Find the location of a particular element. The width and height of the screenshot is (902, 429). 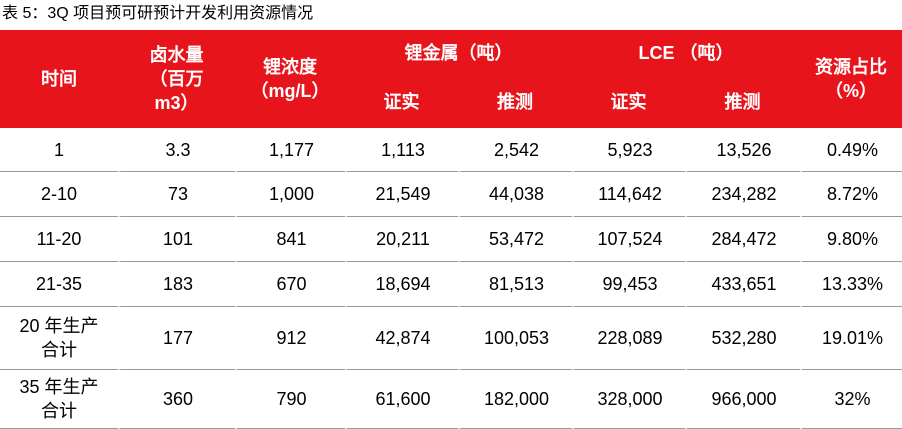

table-cell: 912 is located at coordinates (290, 338).